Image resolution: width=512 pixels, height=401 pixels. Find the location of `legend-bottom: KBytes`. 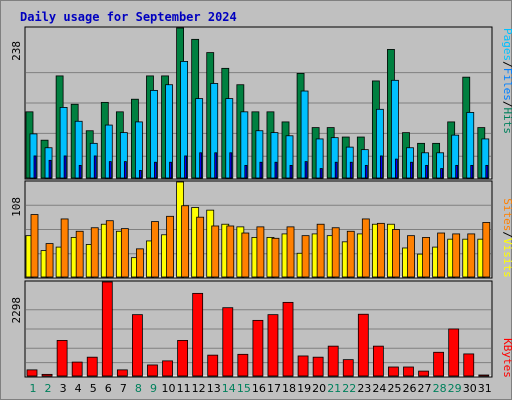

legend-bottom: KBytes is located at coordinates (506, 358).